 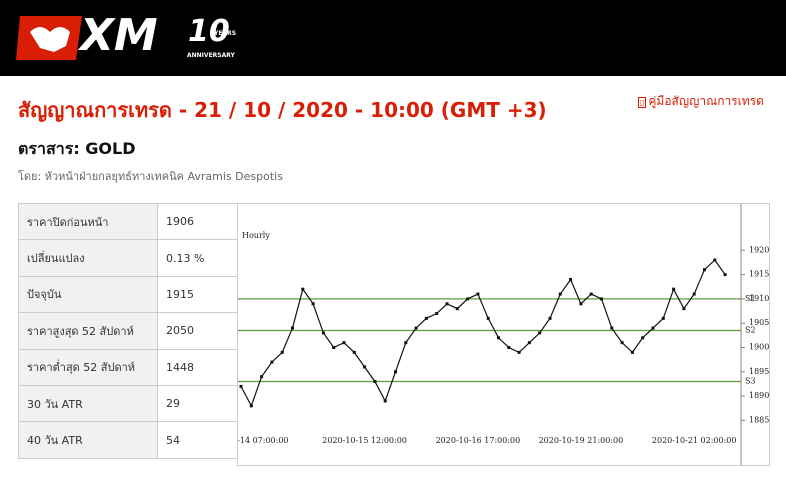 What do you see at coordinates (750, 381) in the screenshot?
I see `level-label: S3` at bounding box center [750, 381].